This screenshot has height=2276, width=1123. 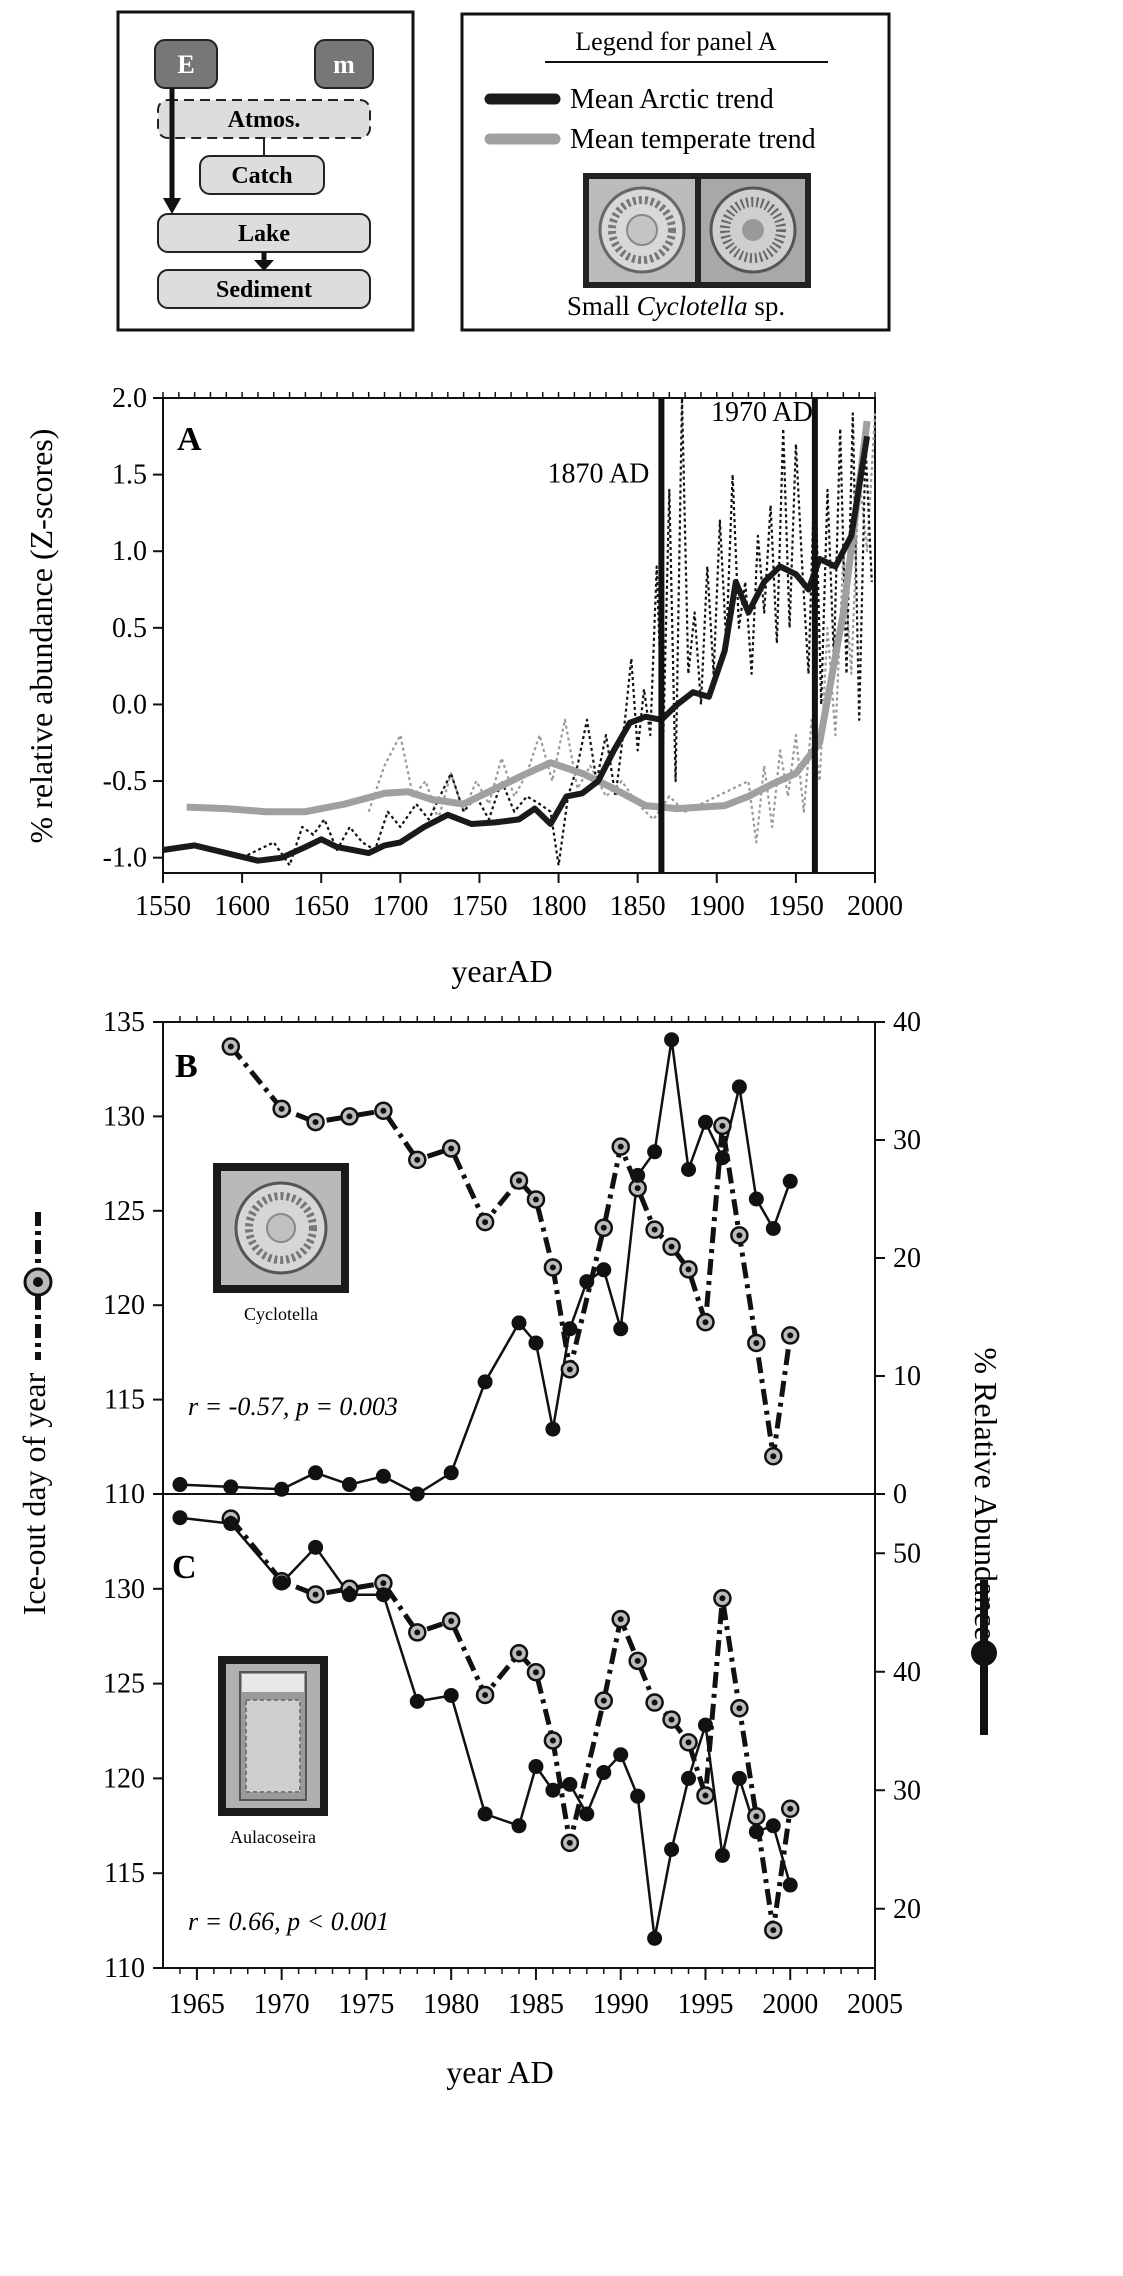 I want to click on panel-a-letter: A, so click(x=189, y=439).